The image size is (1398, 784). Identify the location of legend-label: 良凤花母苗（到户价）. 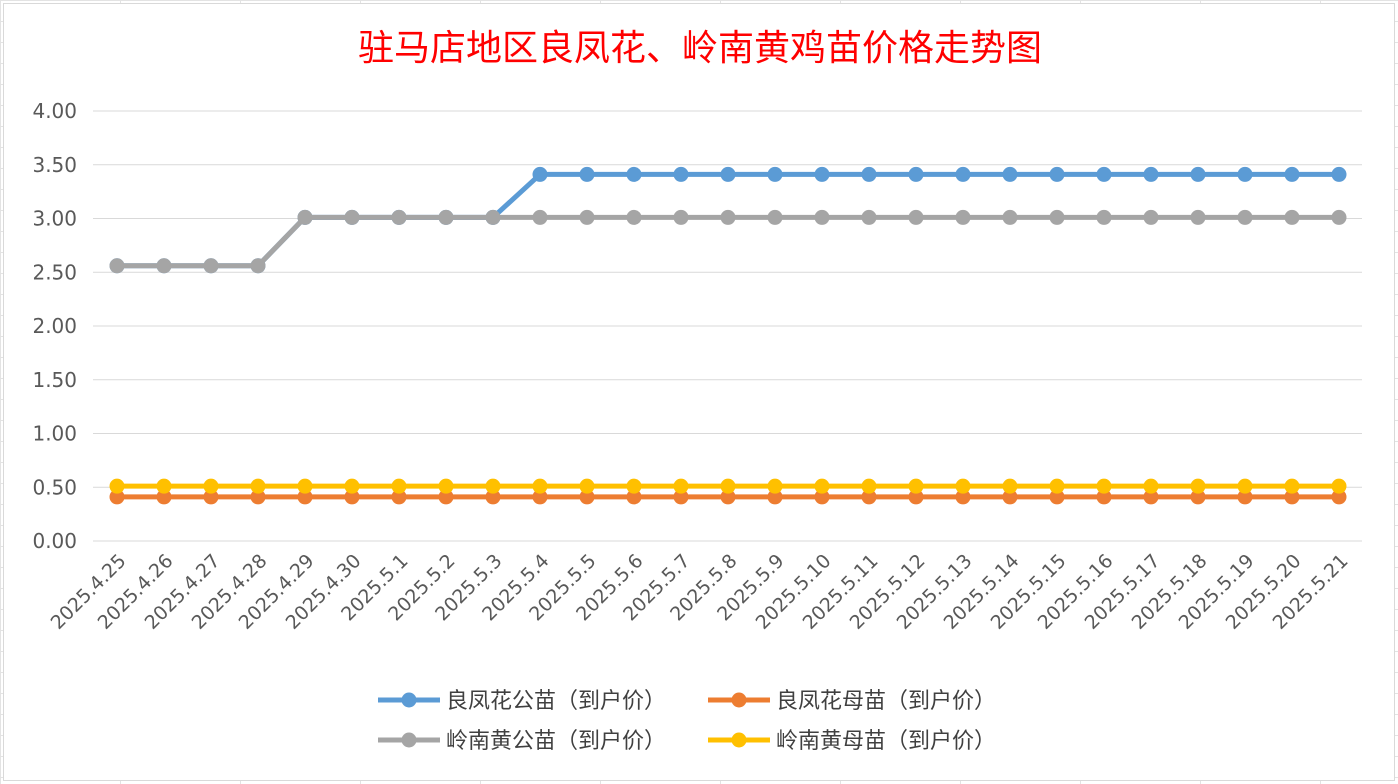
(886, 701).